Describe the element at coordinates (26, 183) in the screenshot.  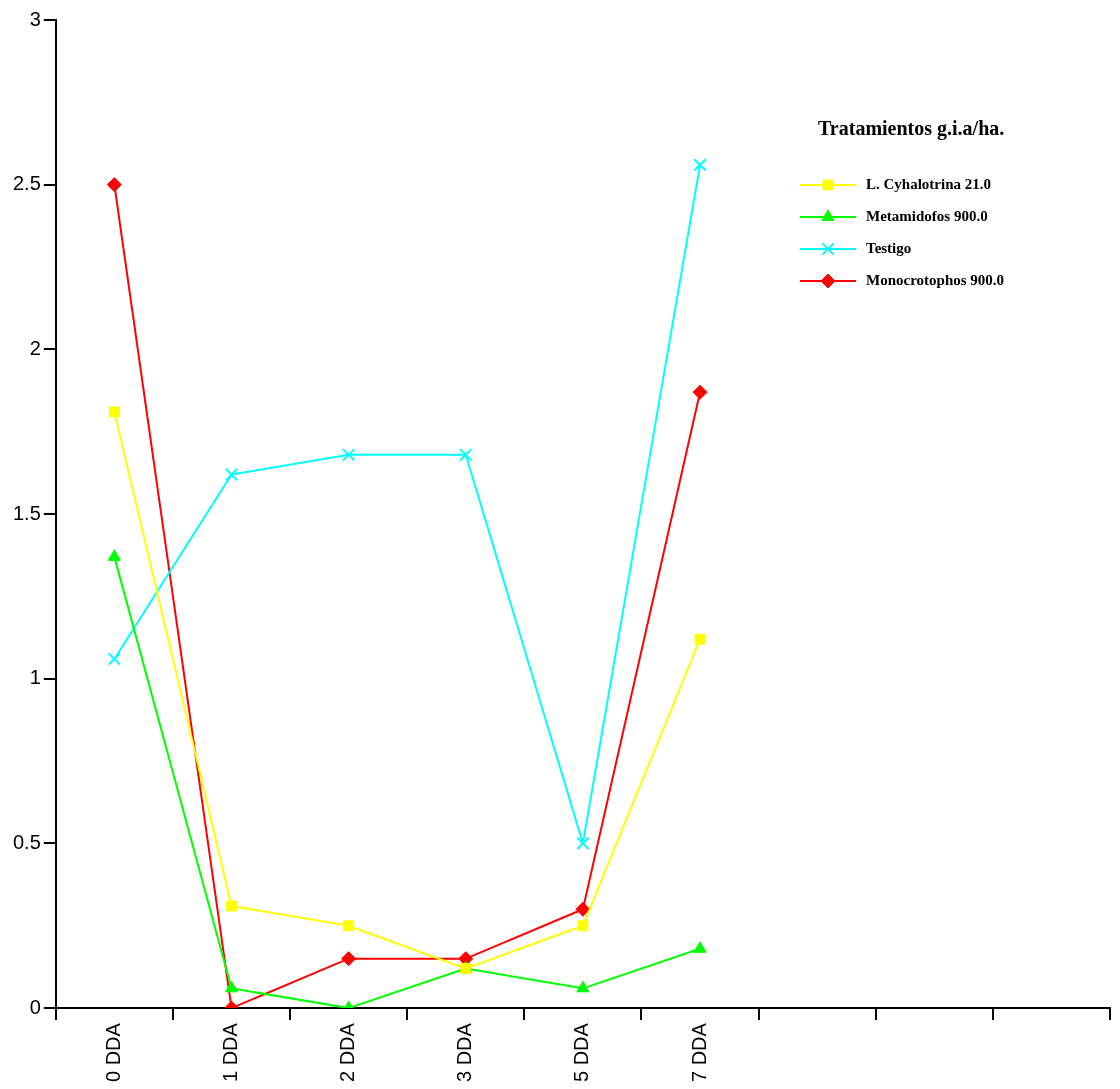
I see `y-tick-label: 2.5` at that location.